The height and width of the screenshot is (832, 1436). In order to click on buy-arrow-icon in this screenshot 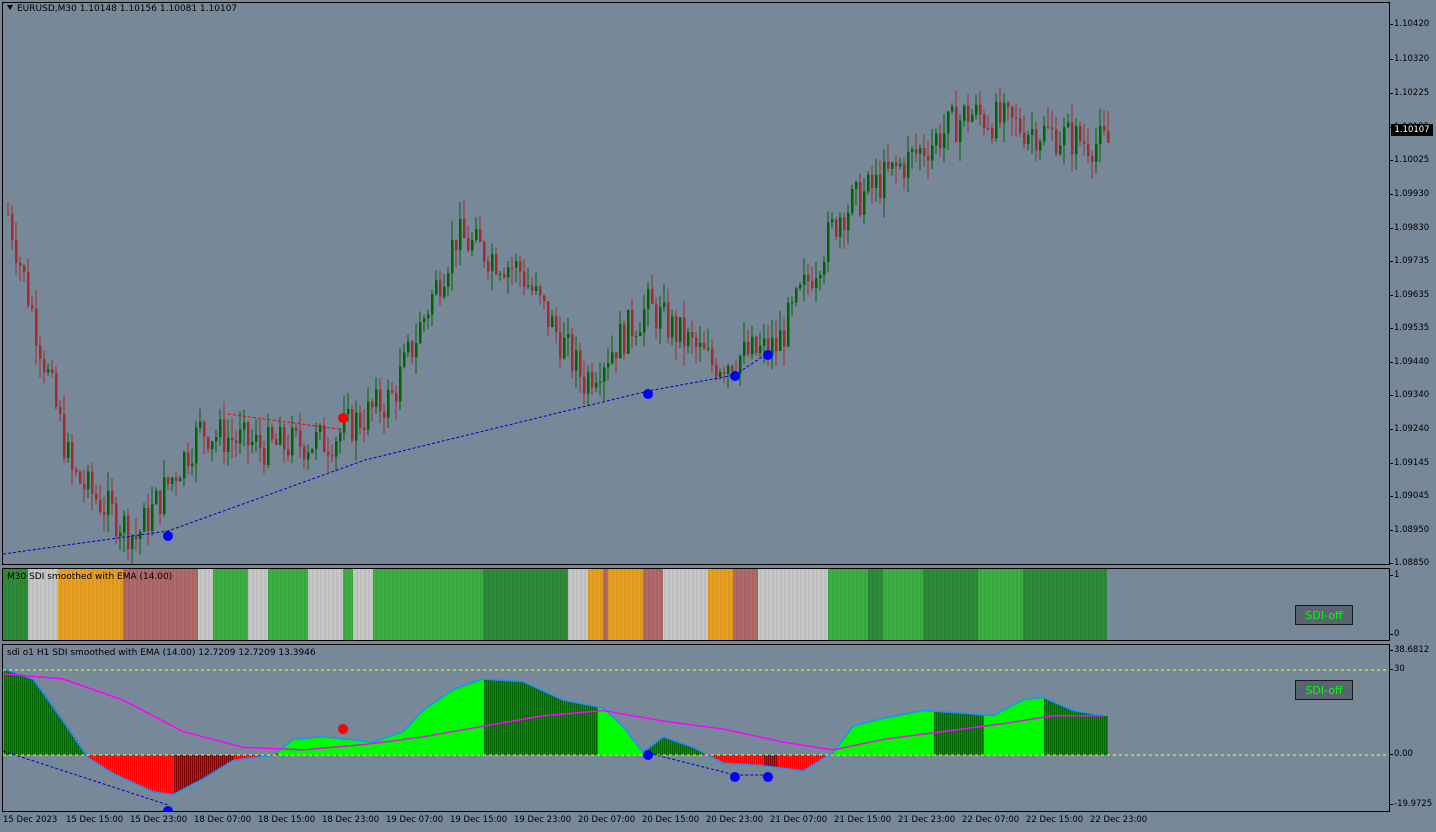, I will do `click(648, 394)`.